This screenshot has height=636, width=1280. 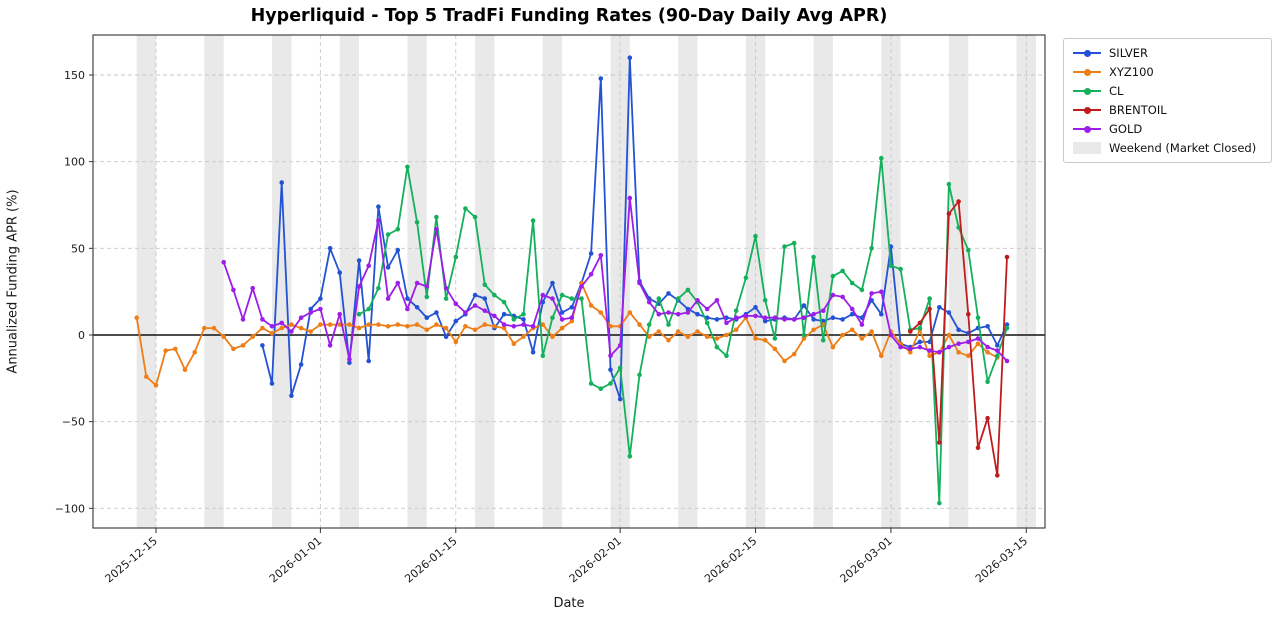 I want to click on y-axis-label: Annualized Funding APR (%), so click(x=13, y=281).